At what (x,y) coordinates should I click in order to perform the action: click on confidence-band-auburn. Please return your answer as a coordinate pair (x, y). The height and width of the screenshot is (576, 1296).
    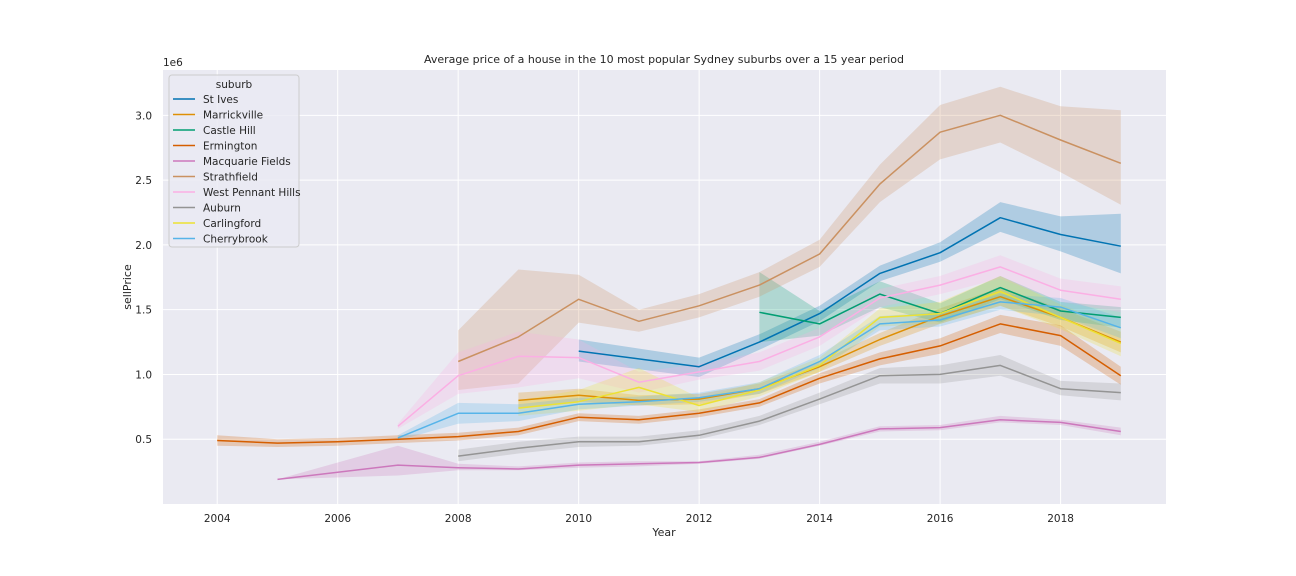
    Looking at the image, I should click on (789, 408).